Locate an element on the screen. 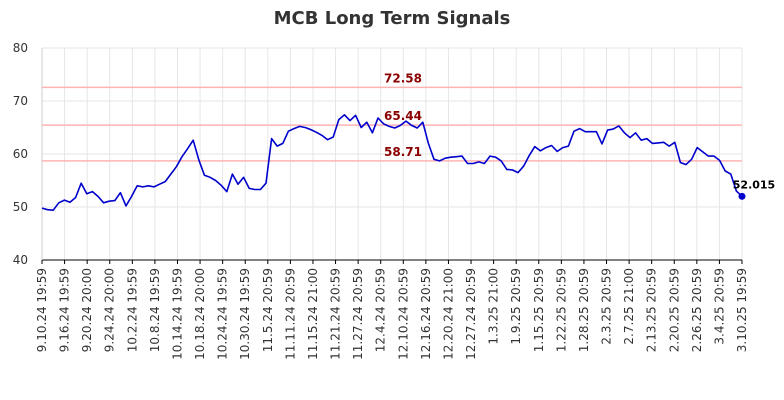  y-tick-label: 60 is located at coordinates (20, 154).